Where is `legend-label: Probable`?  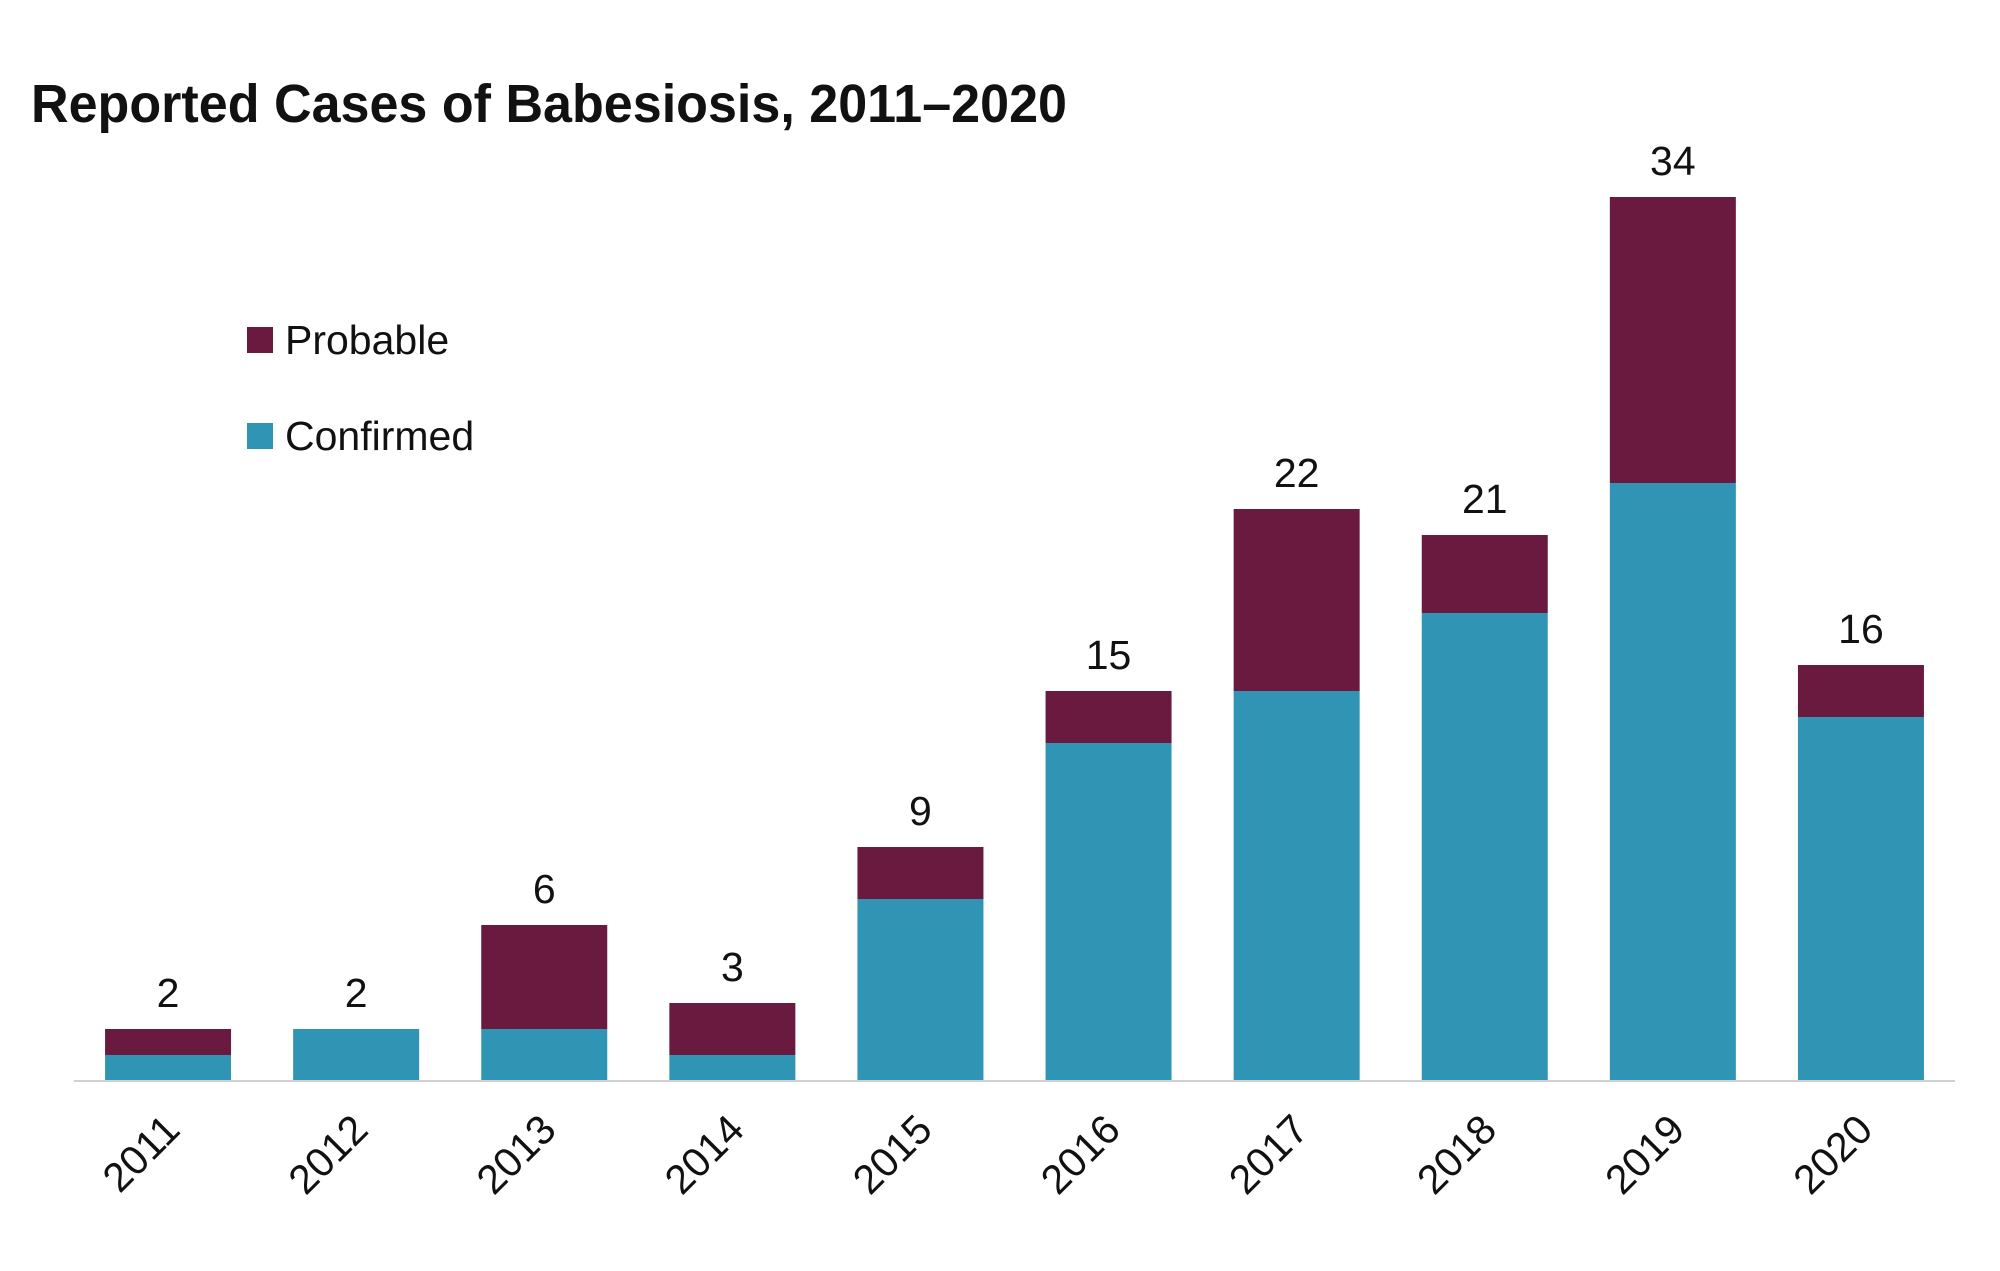 legend-label: Probable is located at coordinates (367, 340).